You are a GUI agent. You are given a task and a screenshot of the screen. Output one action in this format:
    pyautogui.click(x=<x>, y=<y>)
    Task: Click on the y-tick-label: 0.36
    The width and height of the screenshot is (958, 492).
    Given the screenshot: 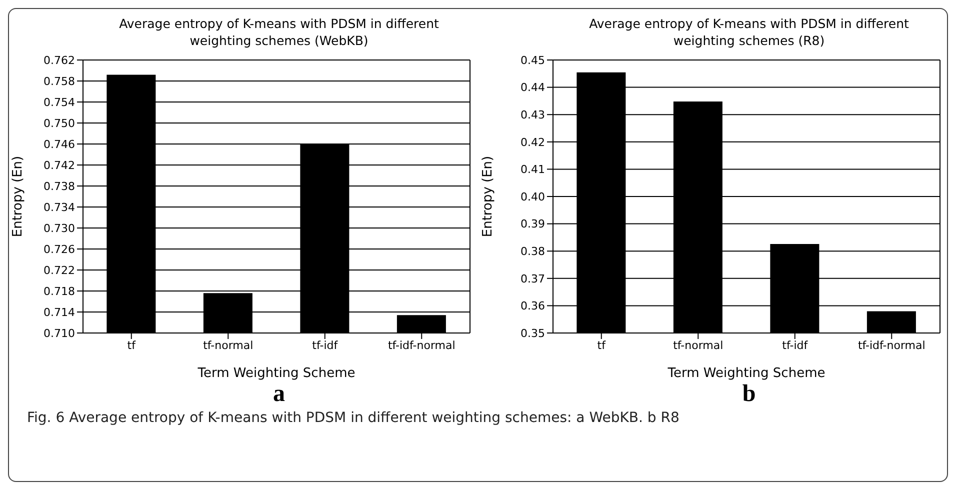 What is the action you would take?
    pyautogui.click(x=532, y=306)
    